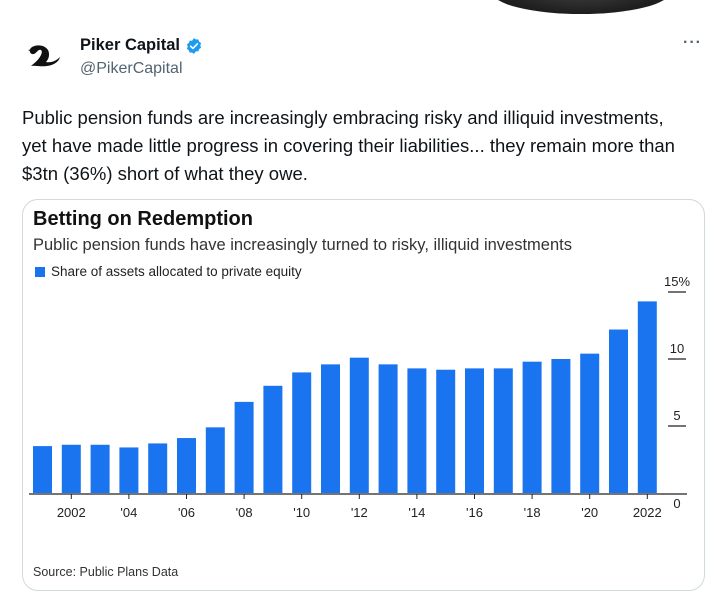 This screenshot has height=591, width=713. I want to click on bar-2006, so click(186, 465).